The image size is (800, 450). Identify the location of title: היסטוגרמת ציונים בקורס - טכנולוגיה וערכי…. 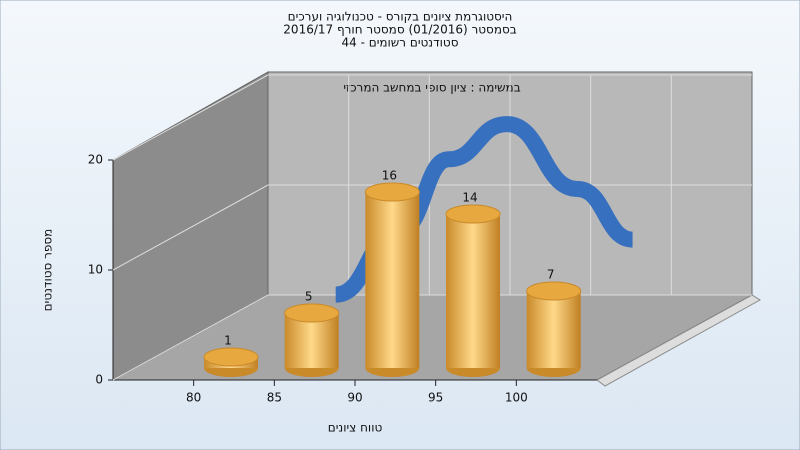
(399, 30).